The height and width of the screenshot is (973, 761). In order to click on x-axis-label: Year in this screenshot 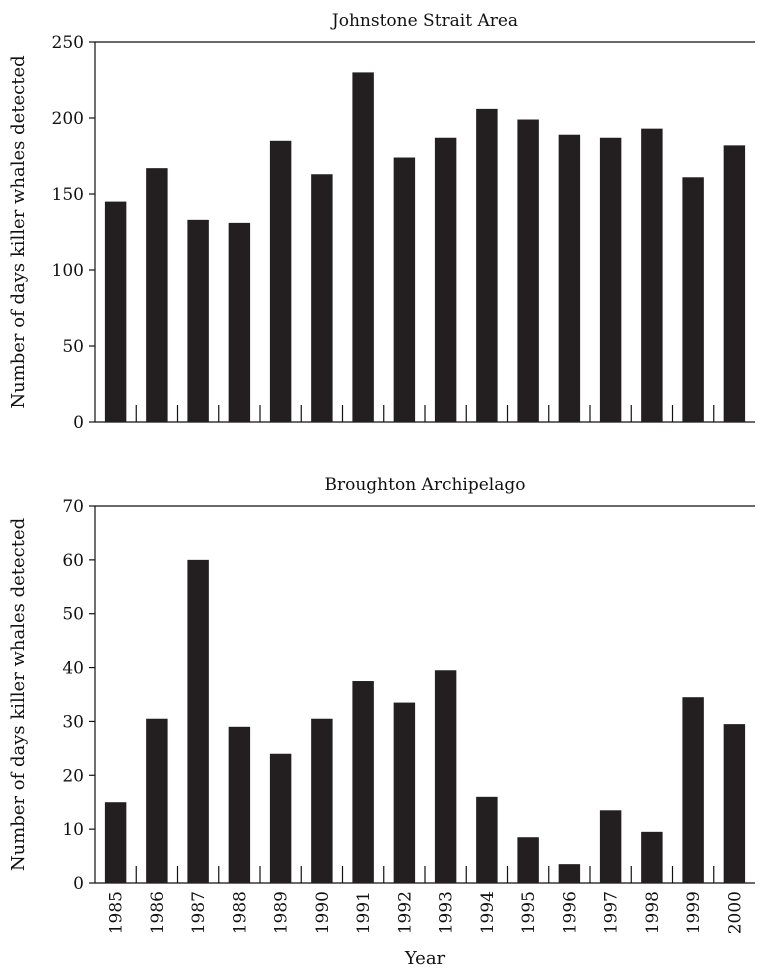, I will do `click(425, 958)`.